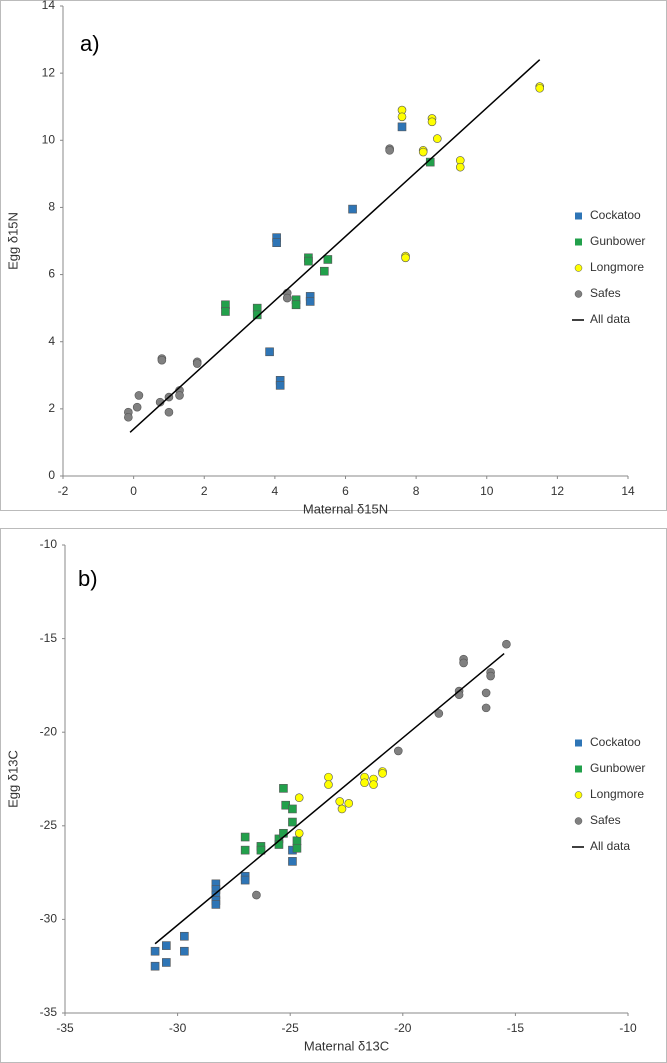 The image size is (667, 1063). Describe the element at coordinates (49, 919) in the screenshot. I see `y-tick-label: -30` at that location.